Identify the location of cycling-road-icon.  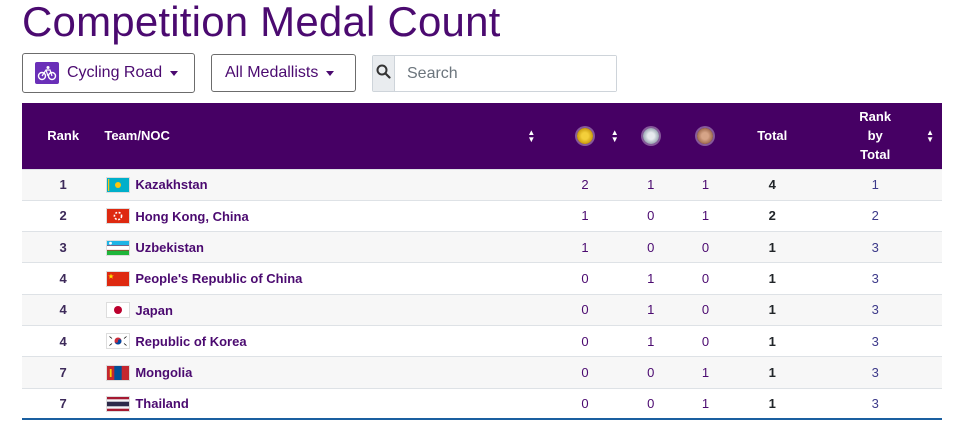
(47, 73).